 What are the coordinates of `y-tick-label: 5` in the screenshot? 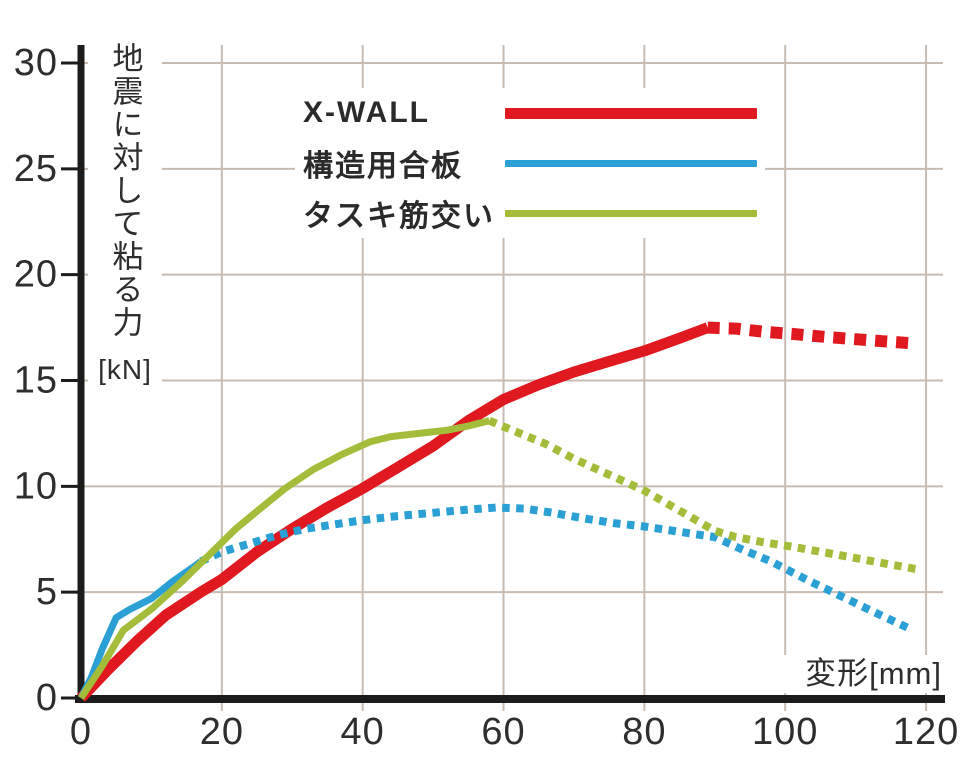 It's located at (47, 592).